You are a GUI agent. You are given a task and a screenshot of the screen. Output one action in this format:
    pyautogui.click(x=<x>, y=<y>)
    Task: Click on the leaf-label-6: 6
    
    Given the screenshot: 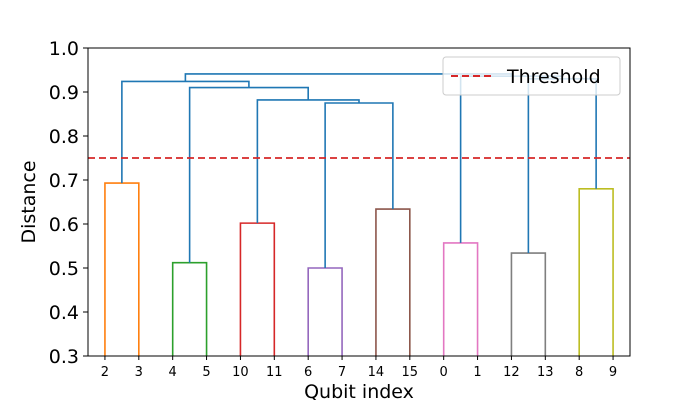 What is the action you would take?
    pyautogui.click(x=308, y=372)
    